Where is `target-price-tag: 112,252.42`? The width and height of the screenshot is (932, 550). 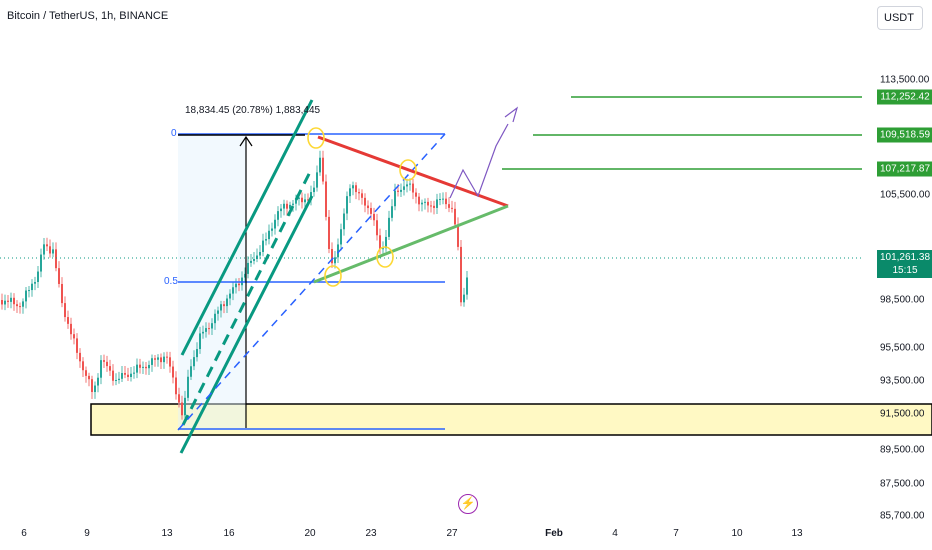
target-price-tag: 112,252.42 is located at coordinates (904, 97).